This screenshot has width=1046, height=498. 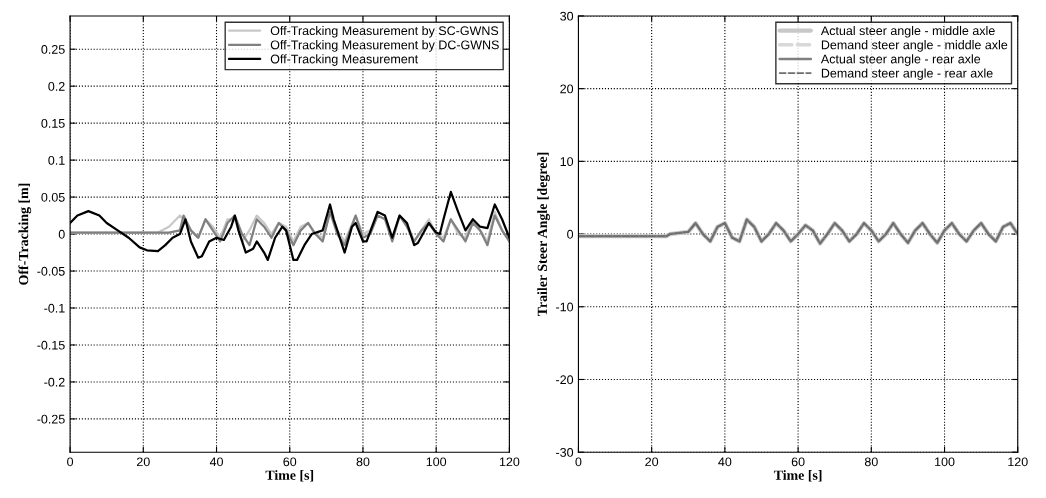 I want to click on y-tick-label: -0.25, so click(x=51, y=419).